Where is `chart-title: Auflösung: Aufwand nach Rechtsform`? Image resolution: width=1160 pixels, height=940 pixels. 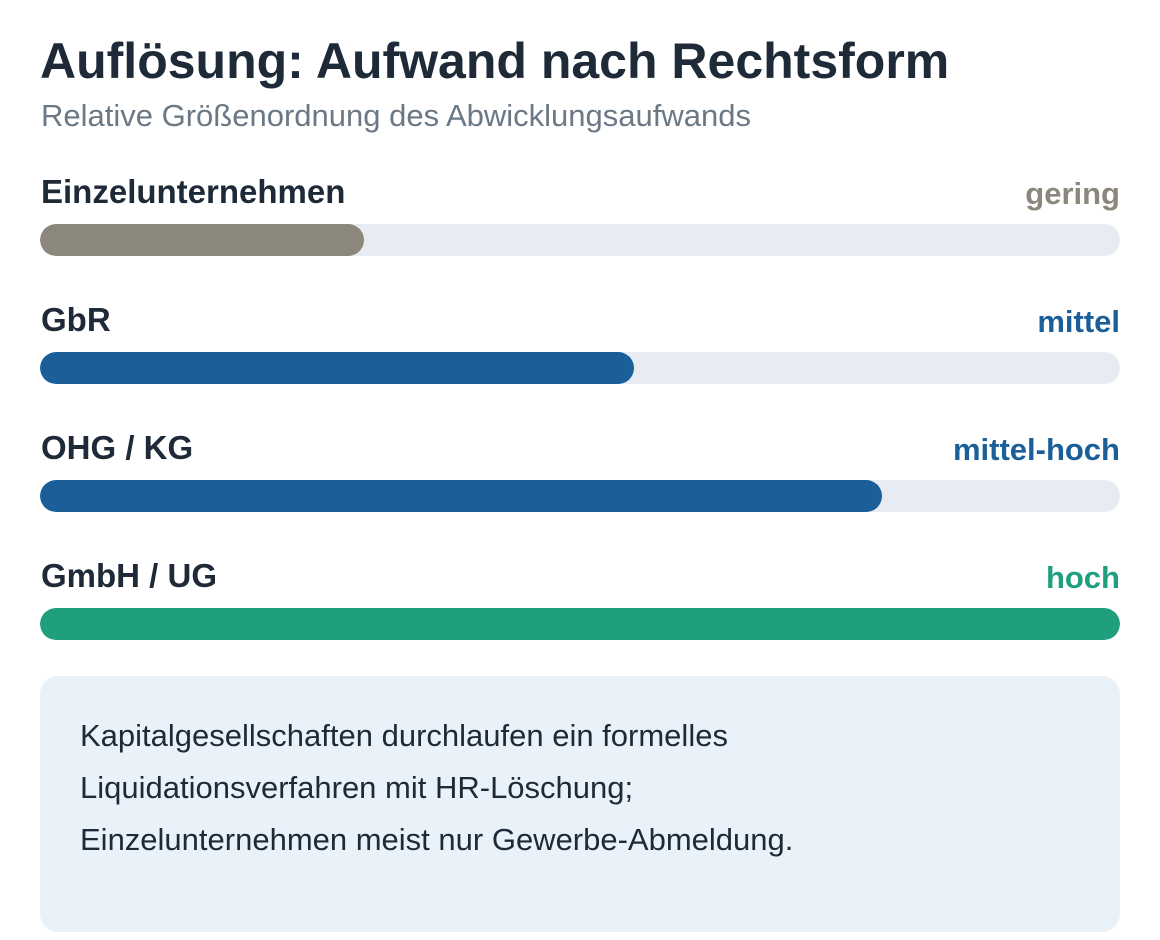 chart-title: Auflösung: Aufwand nach Rechtsform is located at coordinates (495, 61).